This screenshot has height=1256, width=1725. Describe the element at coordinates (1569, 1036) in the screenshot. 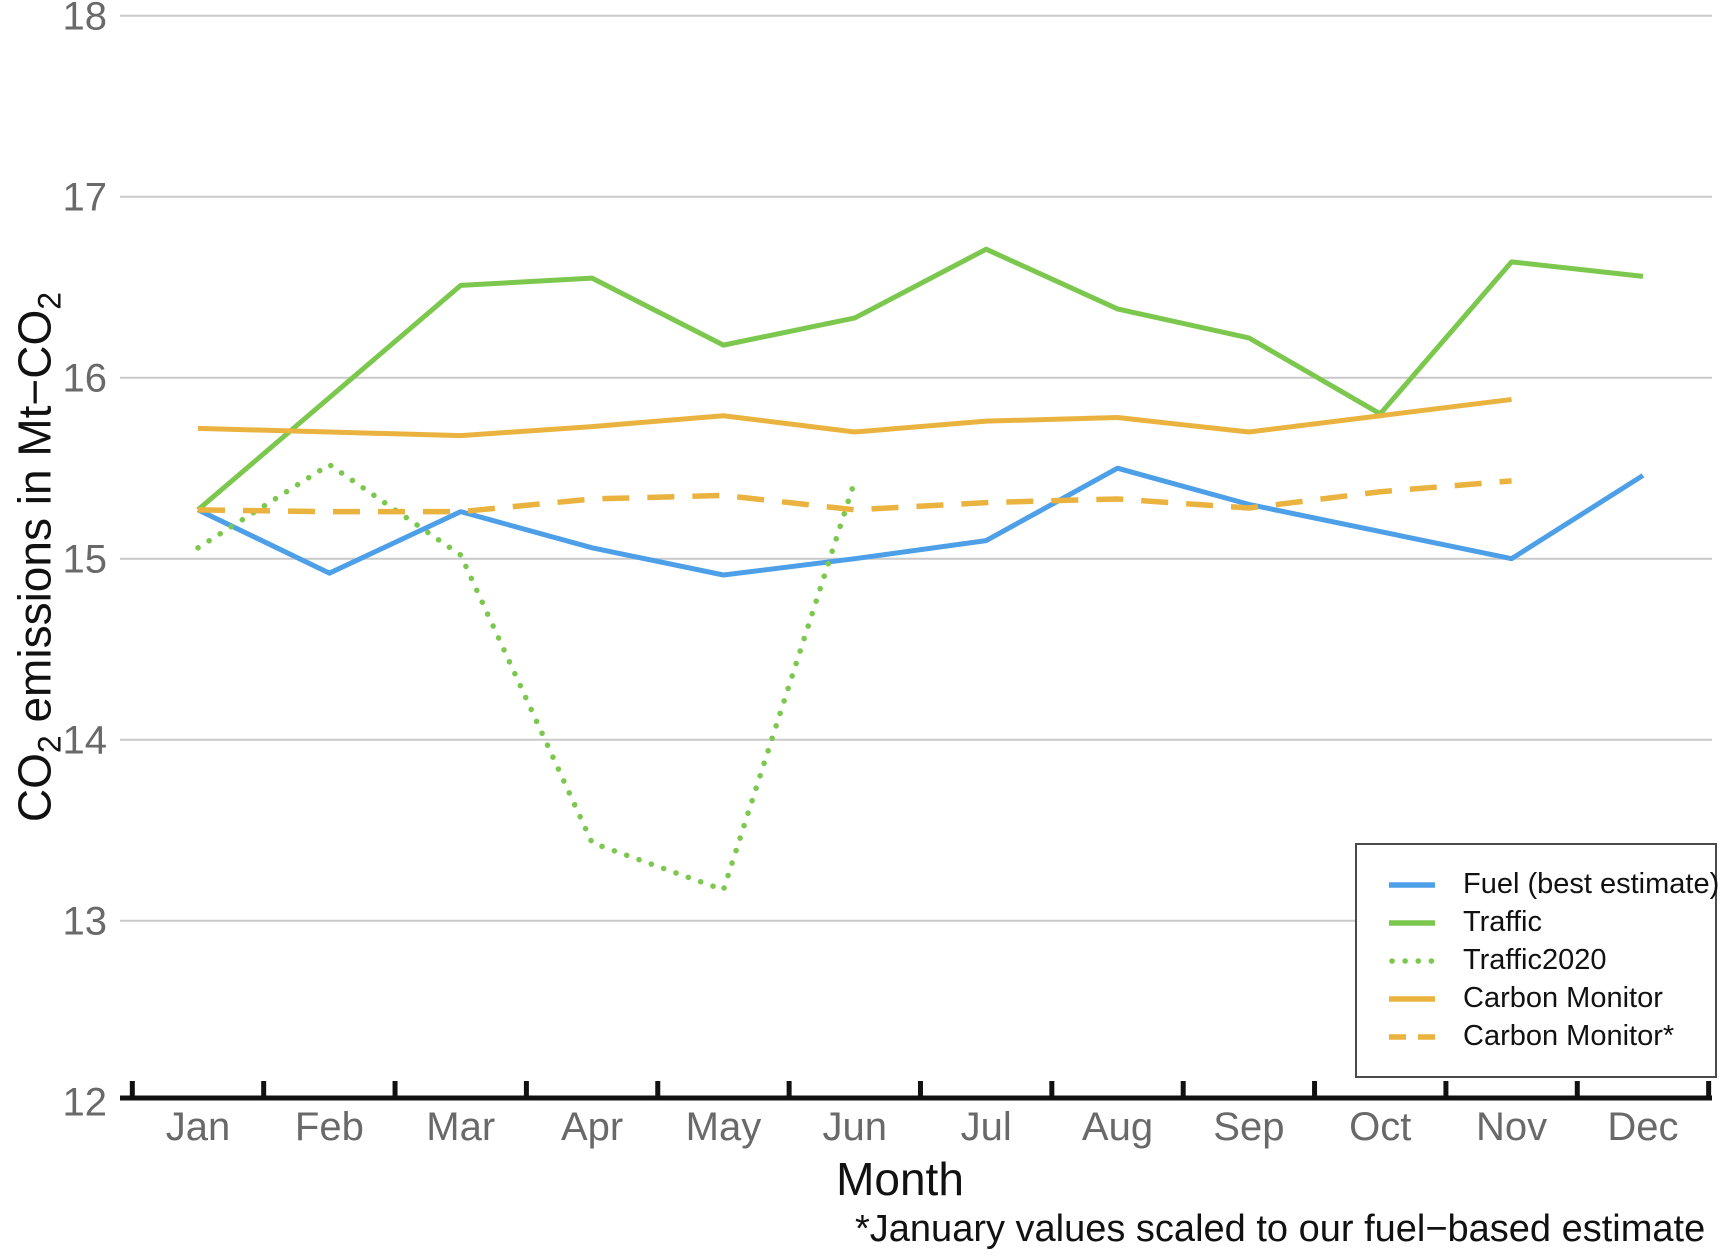

I see `legend-label-carbon-monitor: Carbon Monitor*` at that location.